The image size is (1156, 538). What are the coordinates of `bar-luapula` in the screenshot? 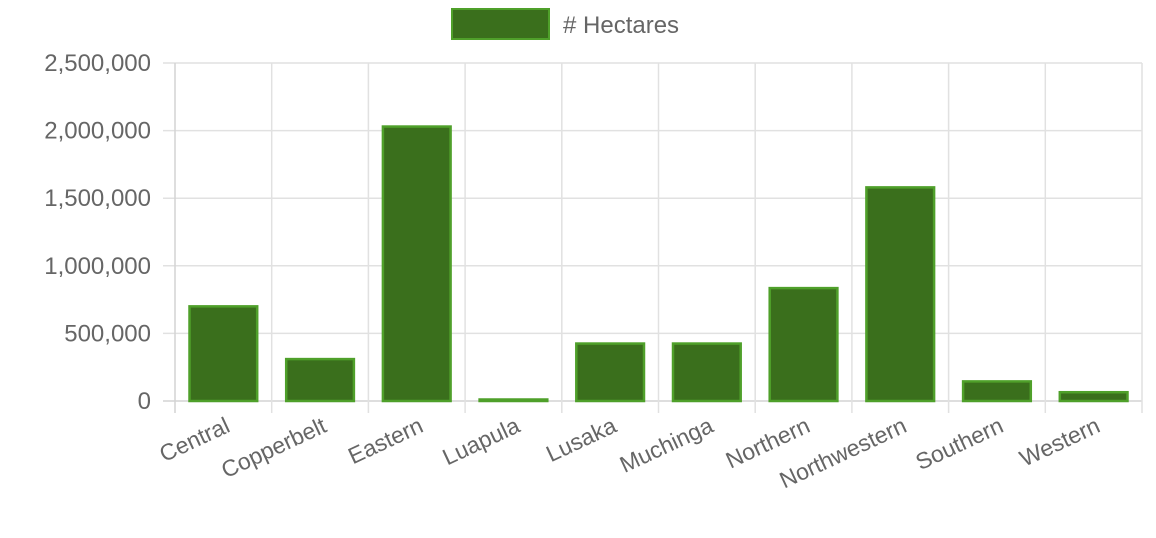 It's located at (513, 400).